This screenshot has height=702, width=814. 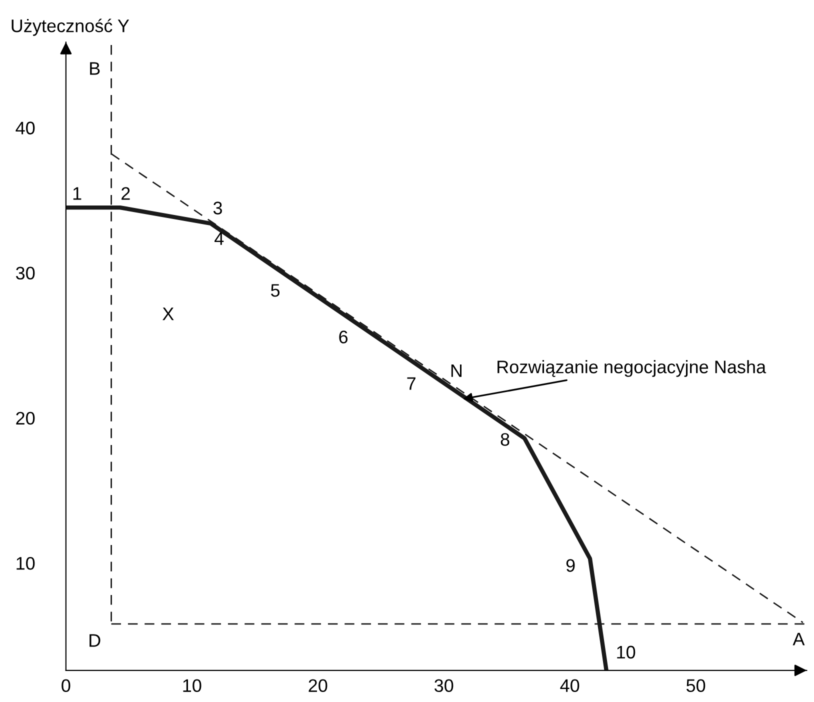 What do you see at coordinates (570, 565) in the screenshot?
I see `annotation: 9` at bounding box center [570, 565].